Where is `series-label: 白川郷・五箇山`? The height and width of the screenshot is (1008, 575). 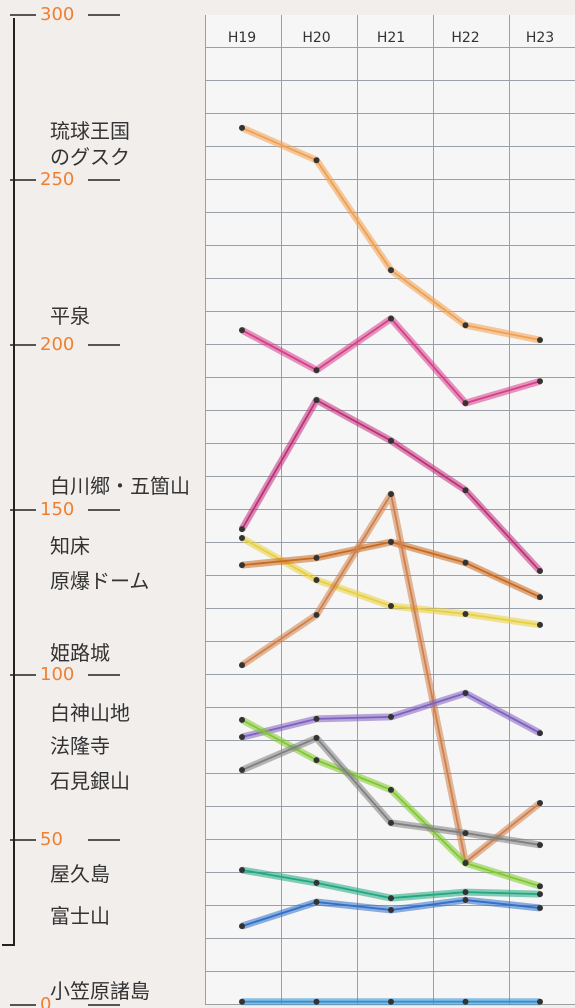
series-label: 白川郷・五箇山 is located at coordinates (120, 486).